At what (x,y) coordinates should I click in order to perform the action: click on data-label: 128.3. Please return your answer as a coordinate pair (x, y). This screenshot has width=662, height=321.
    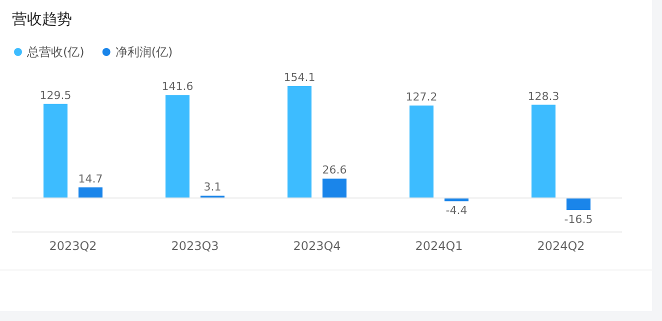
    Looking at the image, I should click on (544, 96).